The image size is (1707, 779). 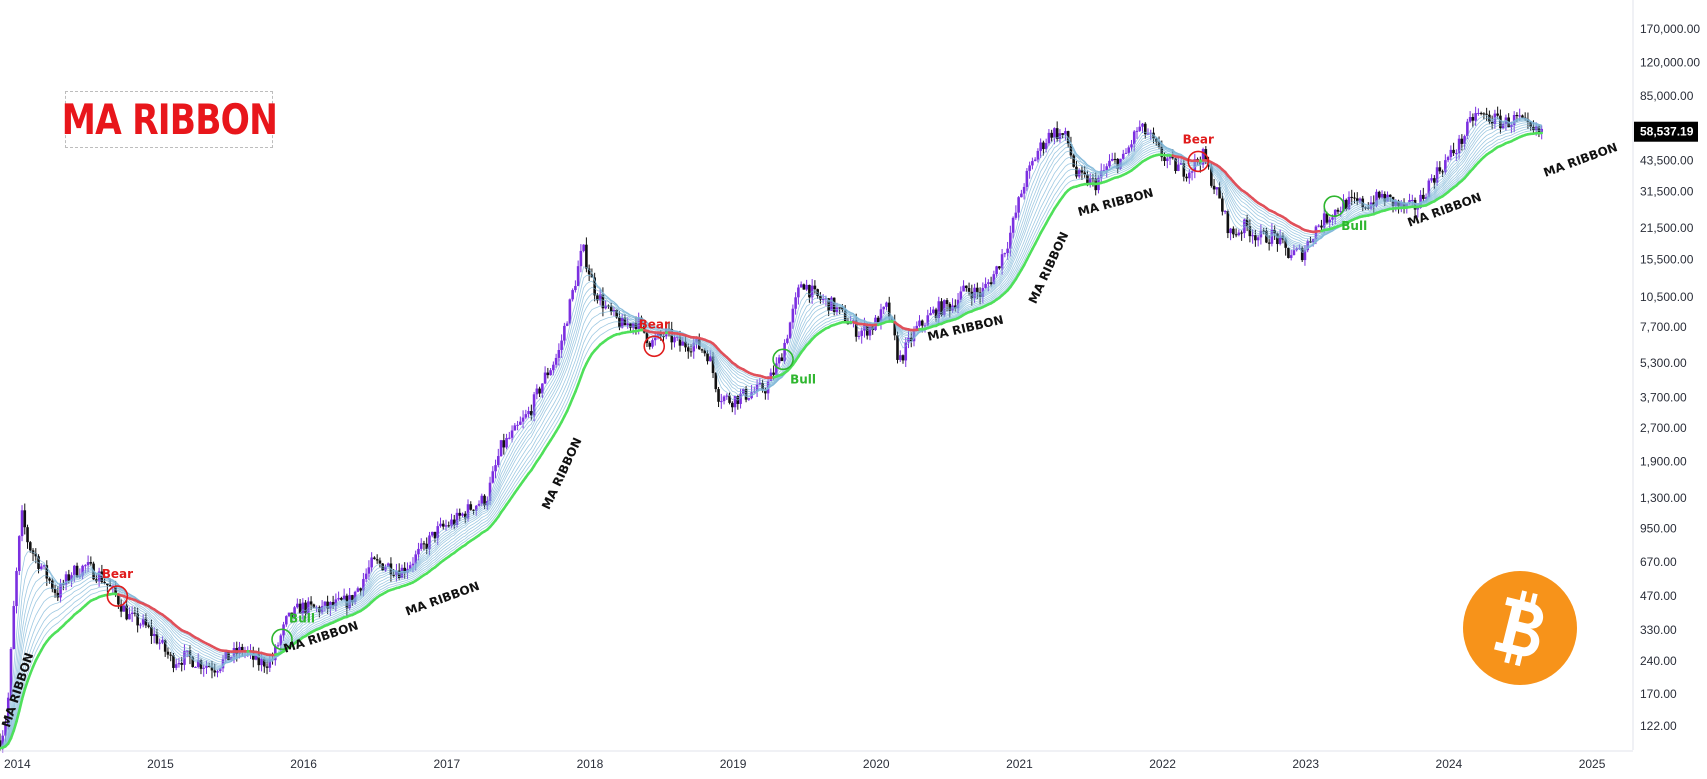 What do you see at coordinates (446, 764) in the screenshot?
I see `year-tick-label: 2017` at bounding box center [446, 764].